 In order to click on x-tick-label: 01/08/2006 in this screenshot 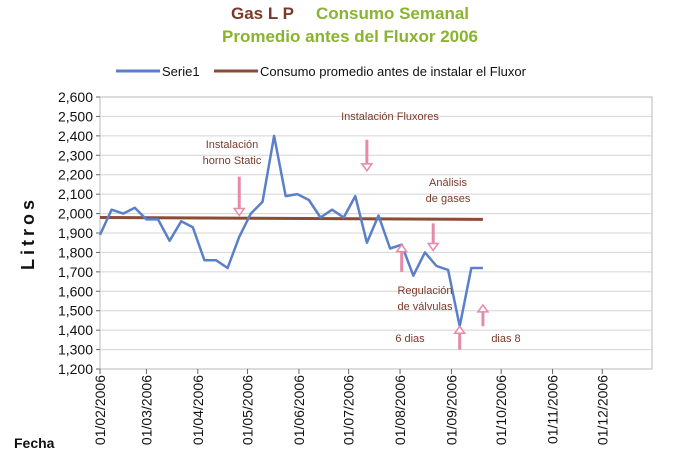, I will do `click(400, 410)`.